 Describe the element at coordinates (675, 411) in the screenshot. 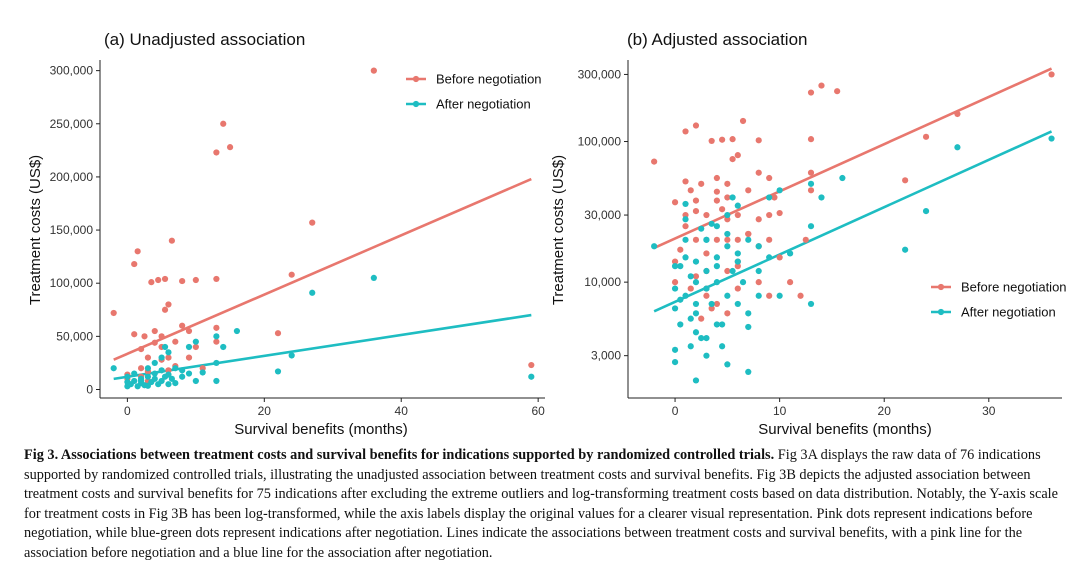

I see `x-tick-label: 0` at that location.